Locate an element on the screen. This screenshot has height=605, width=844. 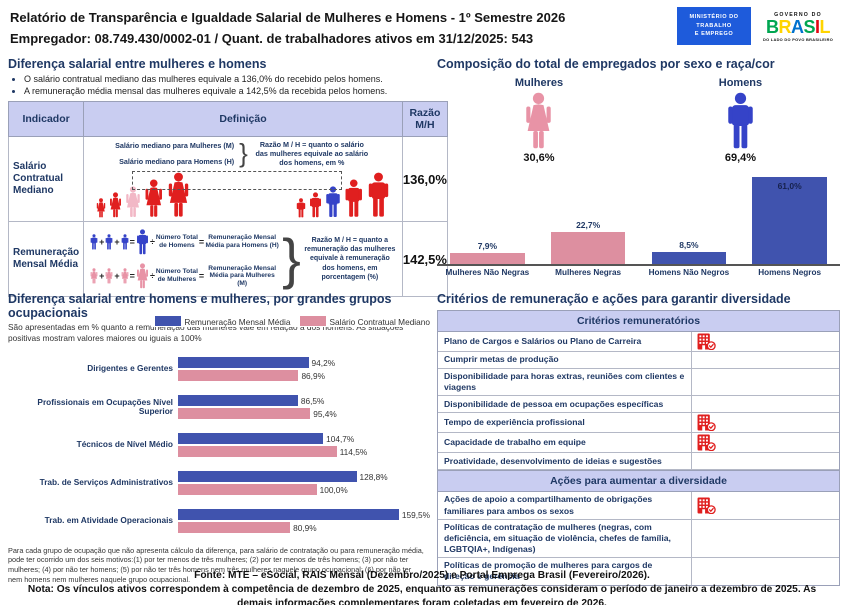
legend-swatch-blue is located at coordinates (168, 321).